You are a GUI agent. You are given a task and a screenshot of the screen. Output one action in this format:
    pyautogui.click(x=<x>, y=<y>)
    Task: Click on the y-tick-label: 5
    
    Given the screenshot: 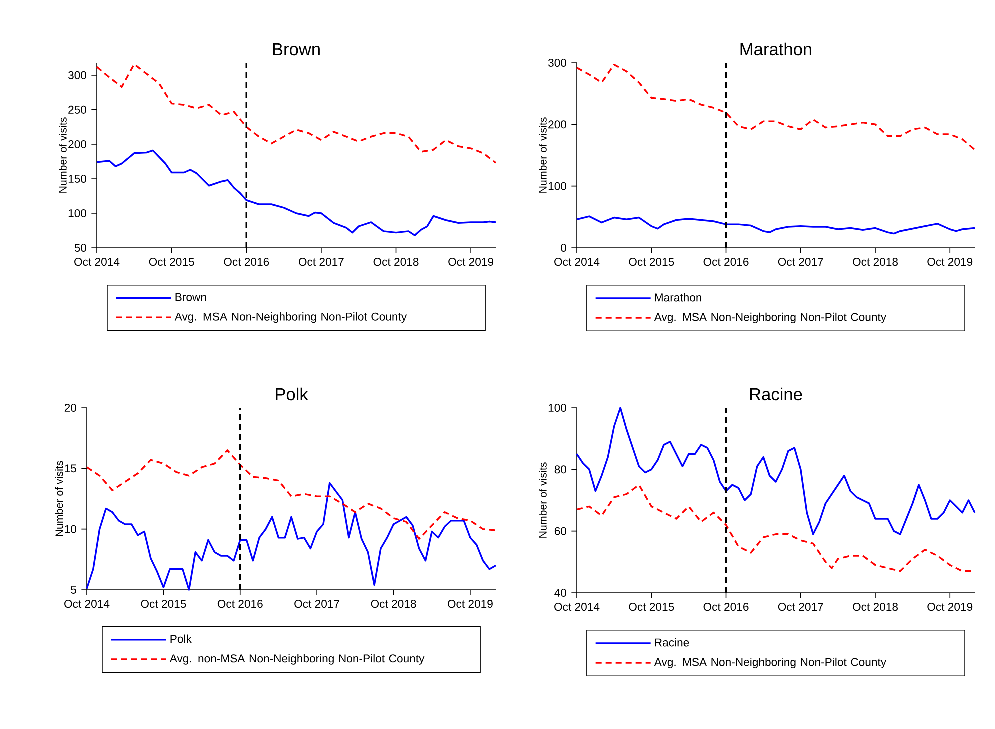 What is the action you would take?
    pyautogui.click(x=73, y=590)
    